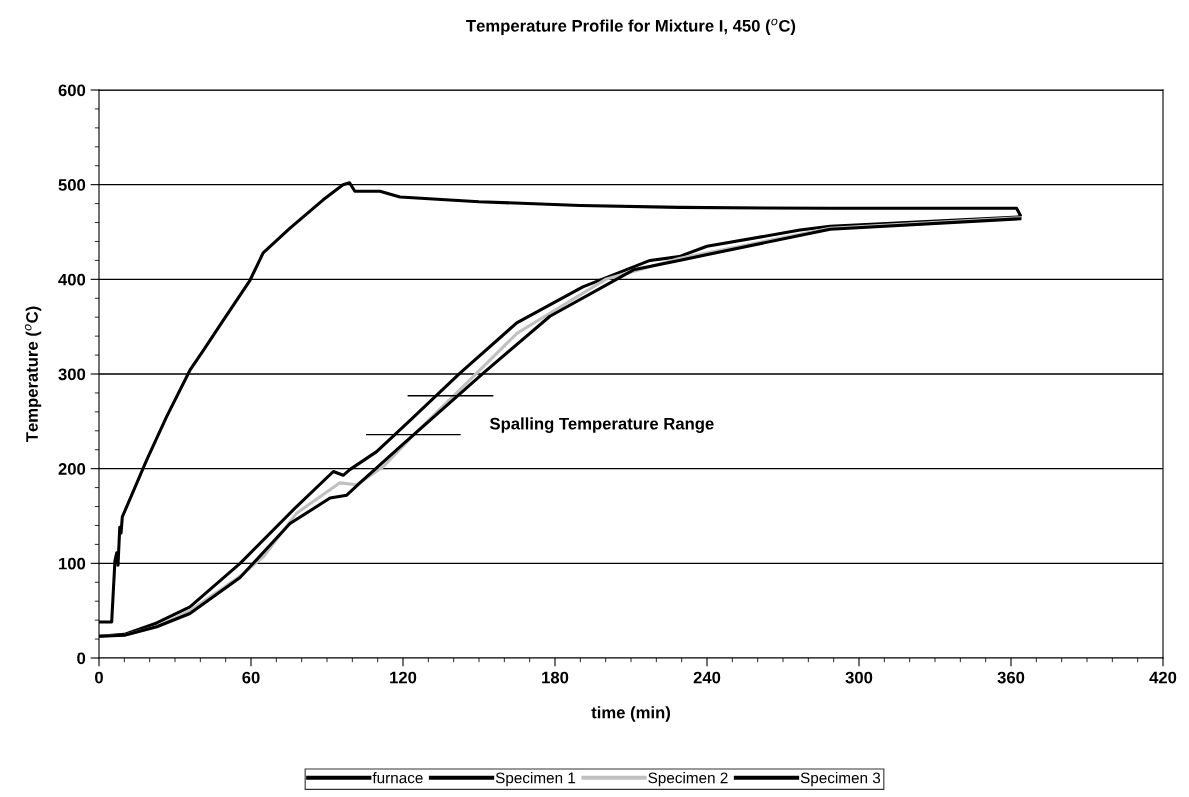 The image size is (1189, 797). Describe the element at coordinates (859, 677) in the screenshot. I see `x-tick-label: 300` at that location.